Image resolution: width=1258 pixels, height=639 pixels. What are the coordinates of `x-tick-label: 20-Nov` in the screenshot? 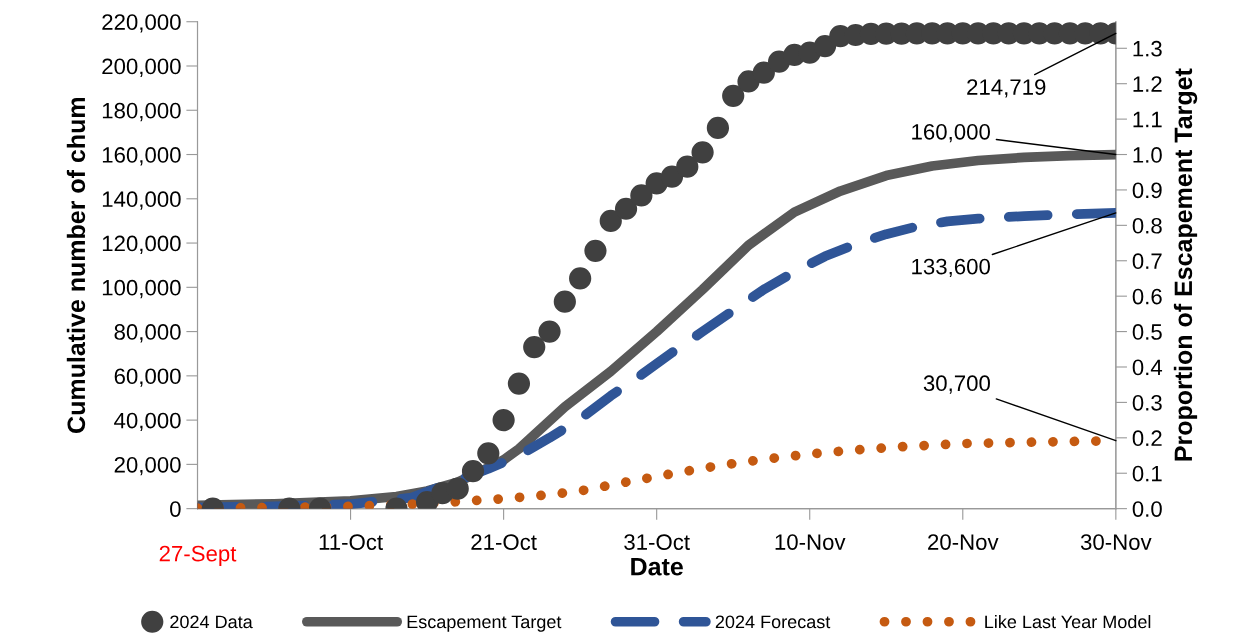 It's located at (963, 542).